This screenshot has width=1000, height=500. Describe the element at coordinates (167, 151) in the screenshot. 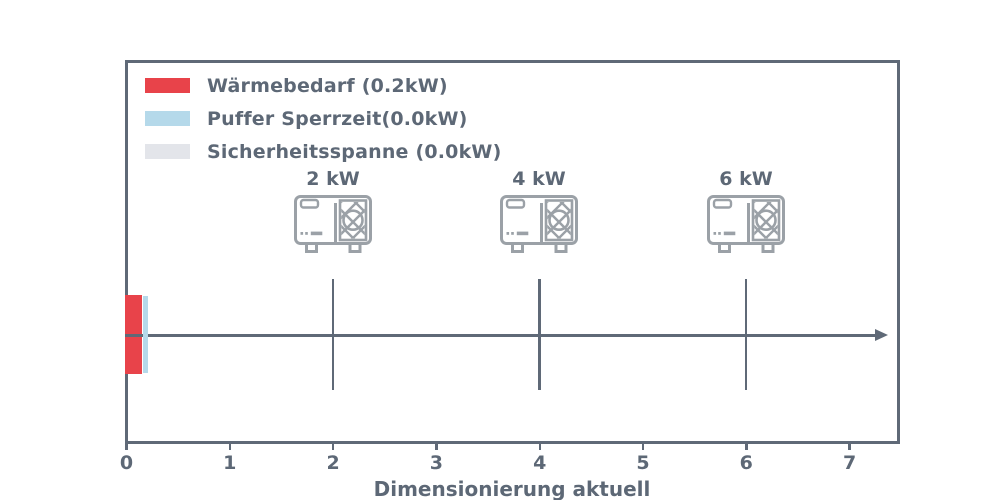

I see `legend-swatch-safety-margin` at that location.